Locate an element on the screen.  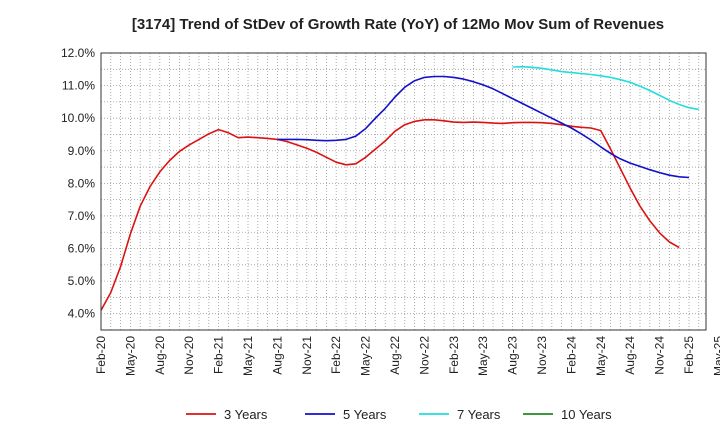
x-tick-label: May-21 is located at coordinates (248, 356).